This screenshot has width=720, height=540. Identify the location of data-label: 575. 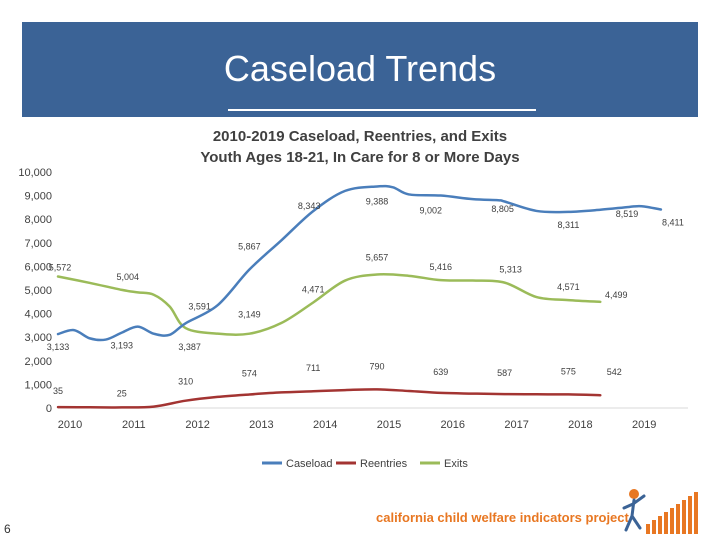
(568, 371).